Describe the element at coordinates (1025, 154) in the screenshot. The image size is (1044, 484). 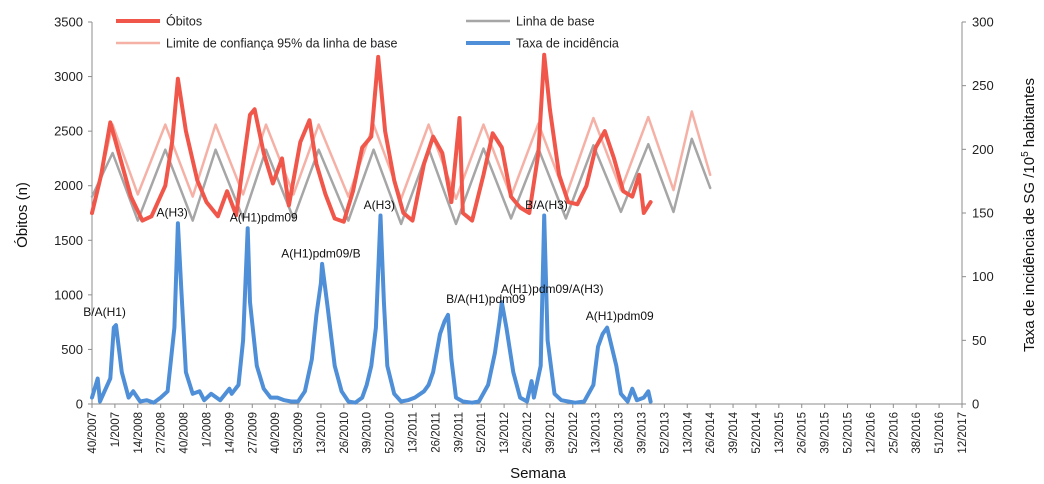
I see `y-axis-right-label-sup: 5` at that location.